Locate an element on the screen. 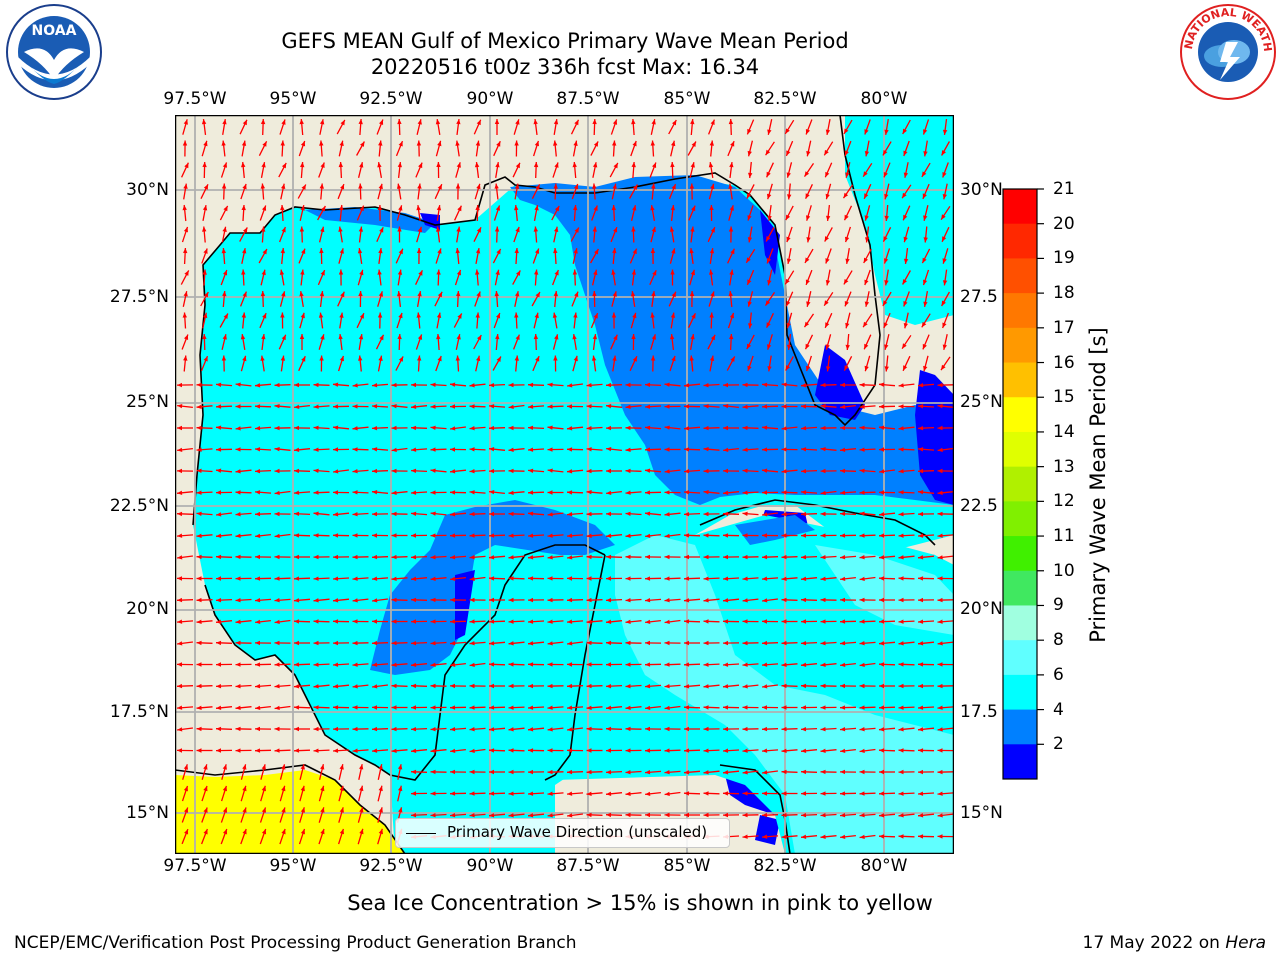 The image size is (1280, 960). colorbar-tick-label: 17 is located at coordinates (1064, 327).